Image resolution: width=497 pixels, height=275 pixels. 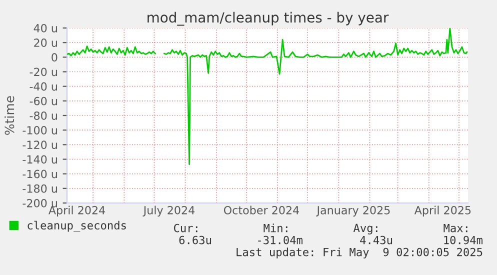 What do you see at coordinates (39, 145) in the screenshot?
I see `y-tick-label: -120 u` at bounding box center [39, 145].